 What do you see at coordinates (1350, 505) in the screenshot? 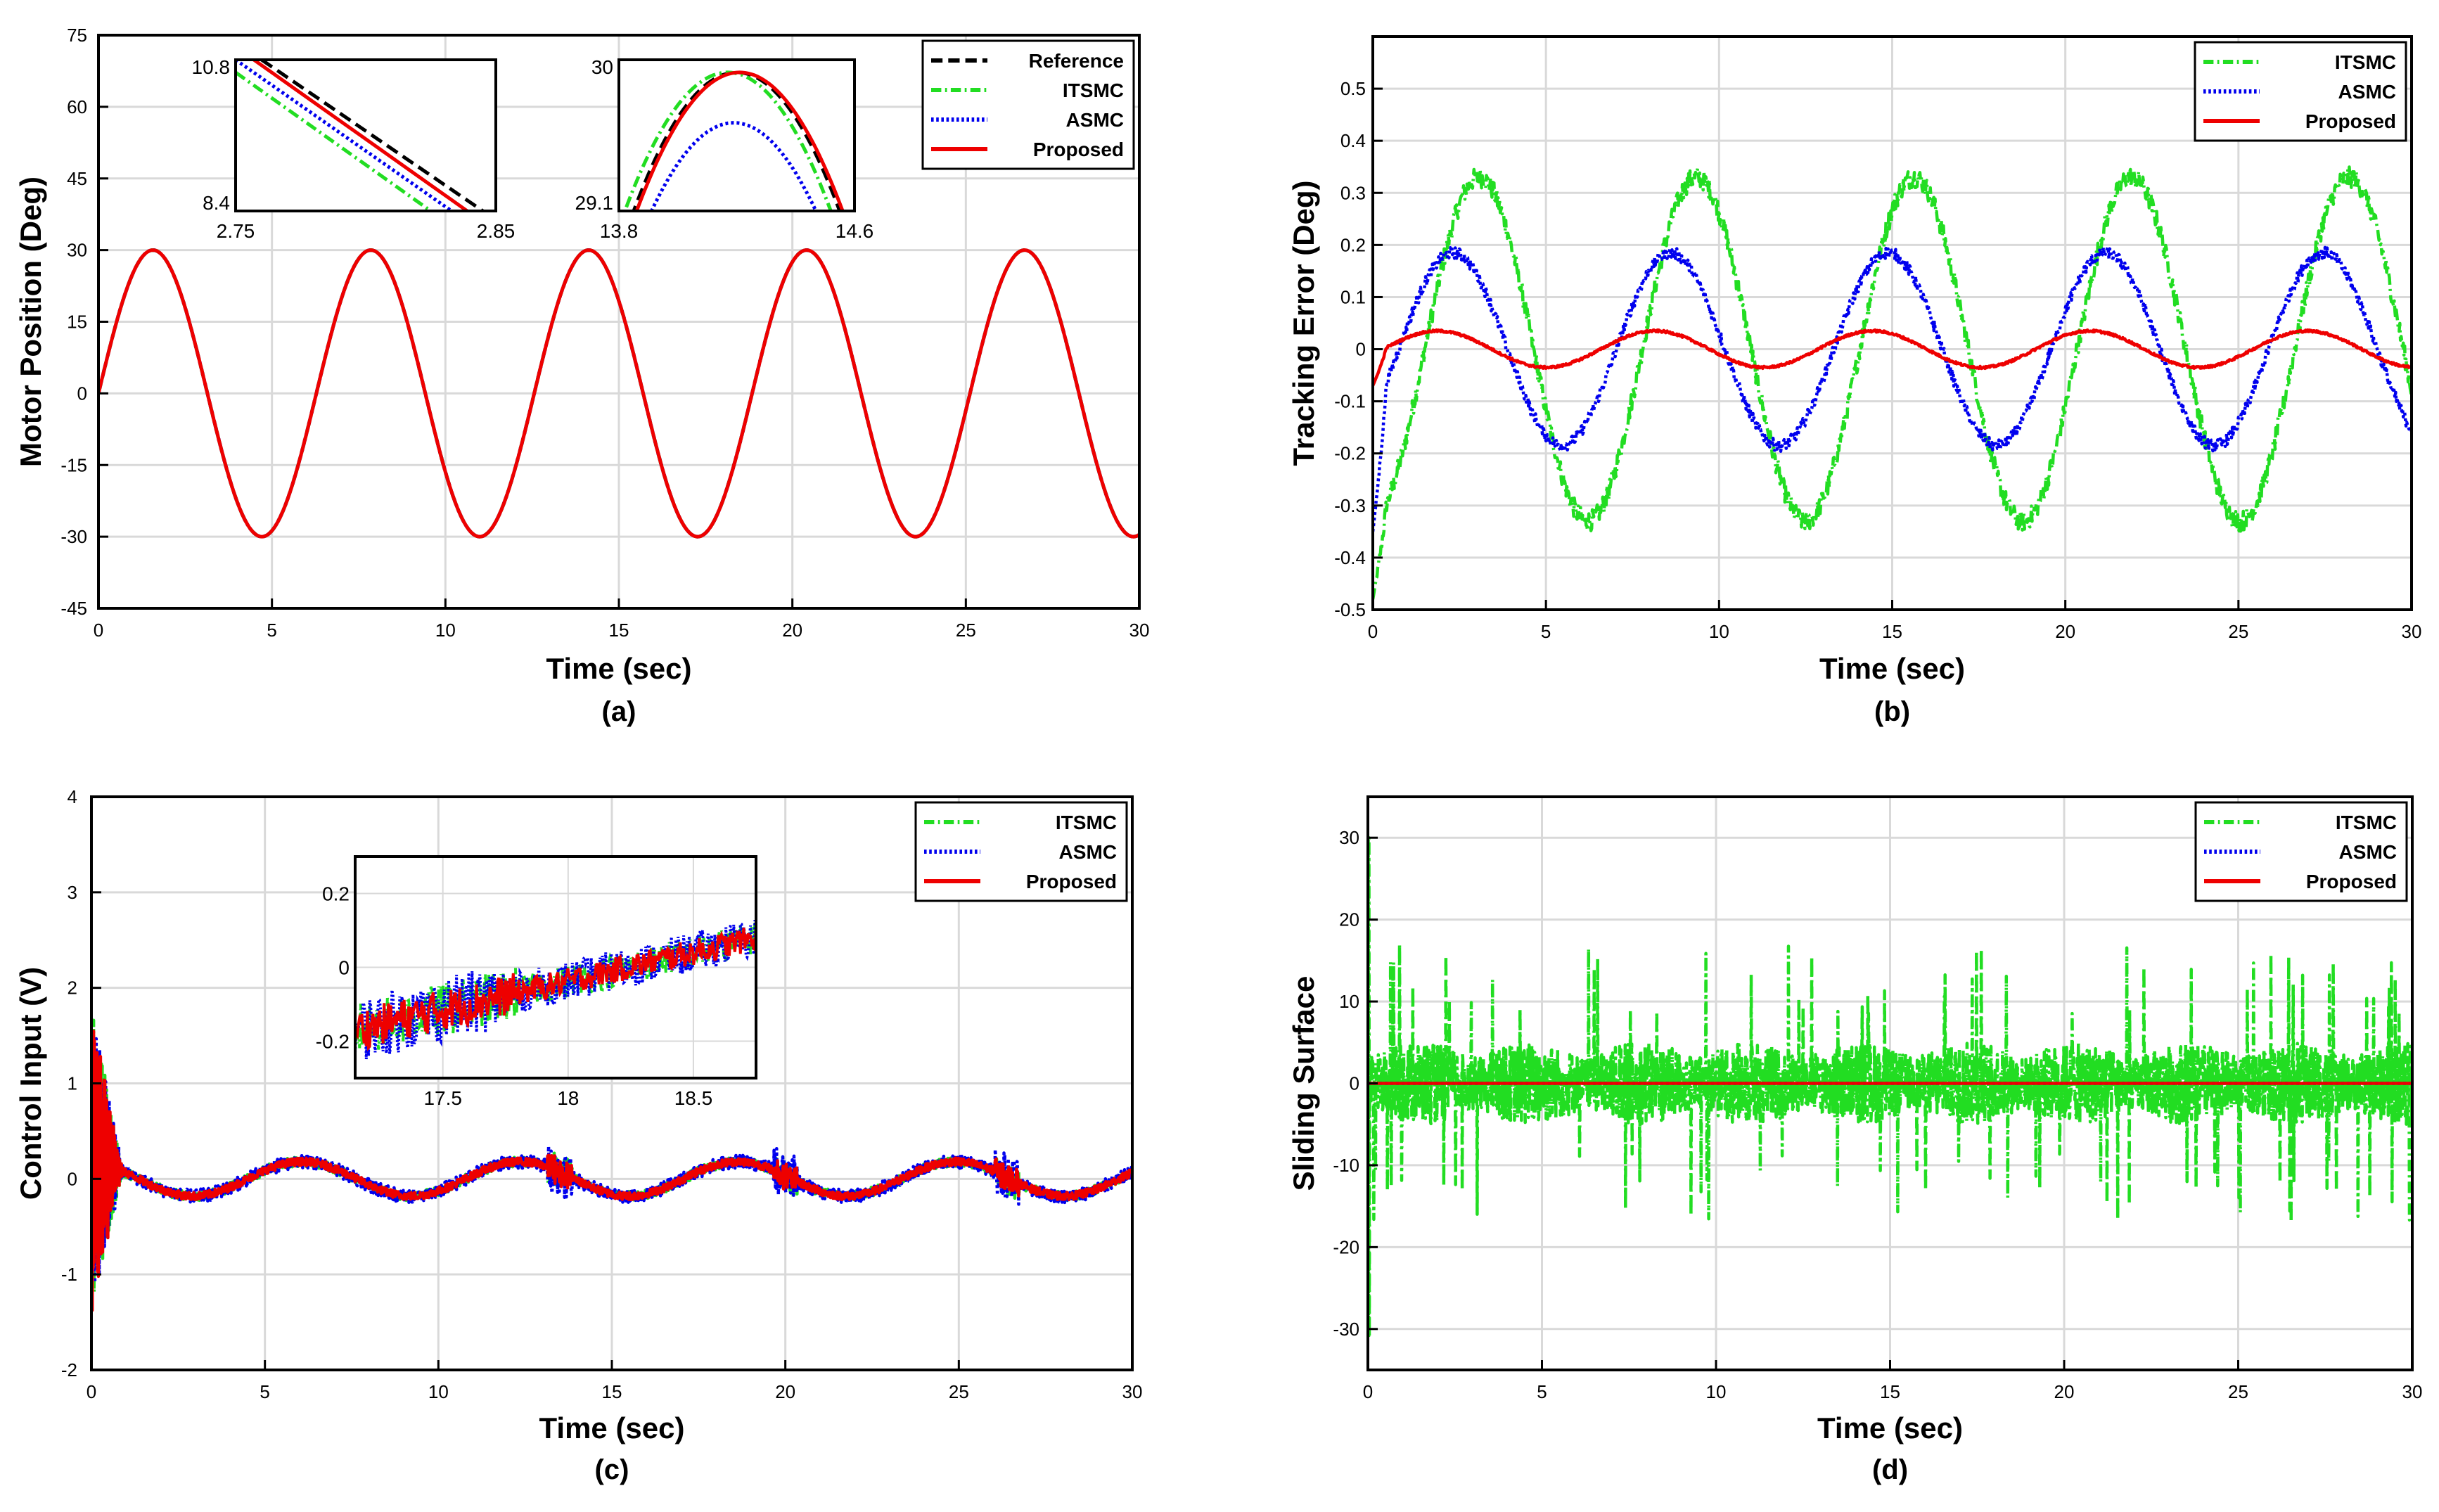
I see `y-tick-label: -0.3` at bounding box center [1350, 505].